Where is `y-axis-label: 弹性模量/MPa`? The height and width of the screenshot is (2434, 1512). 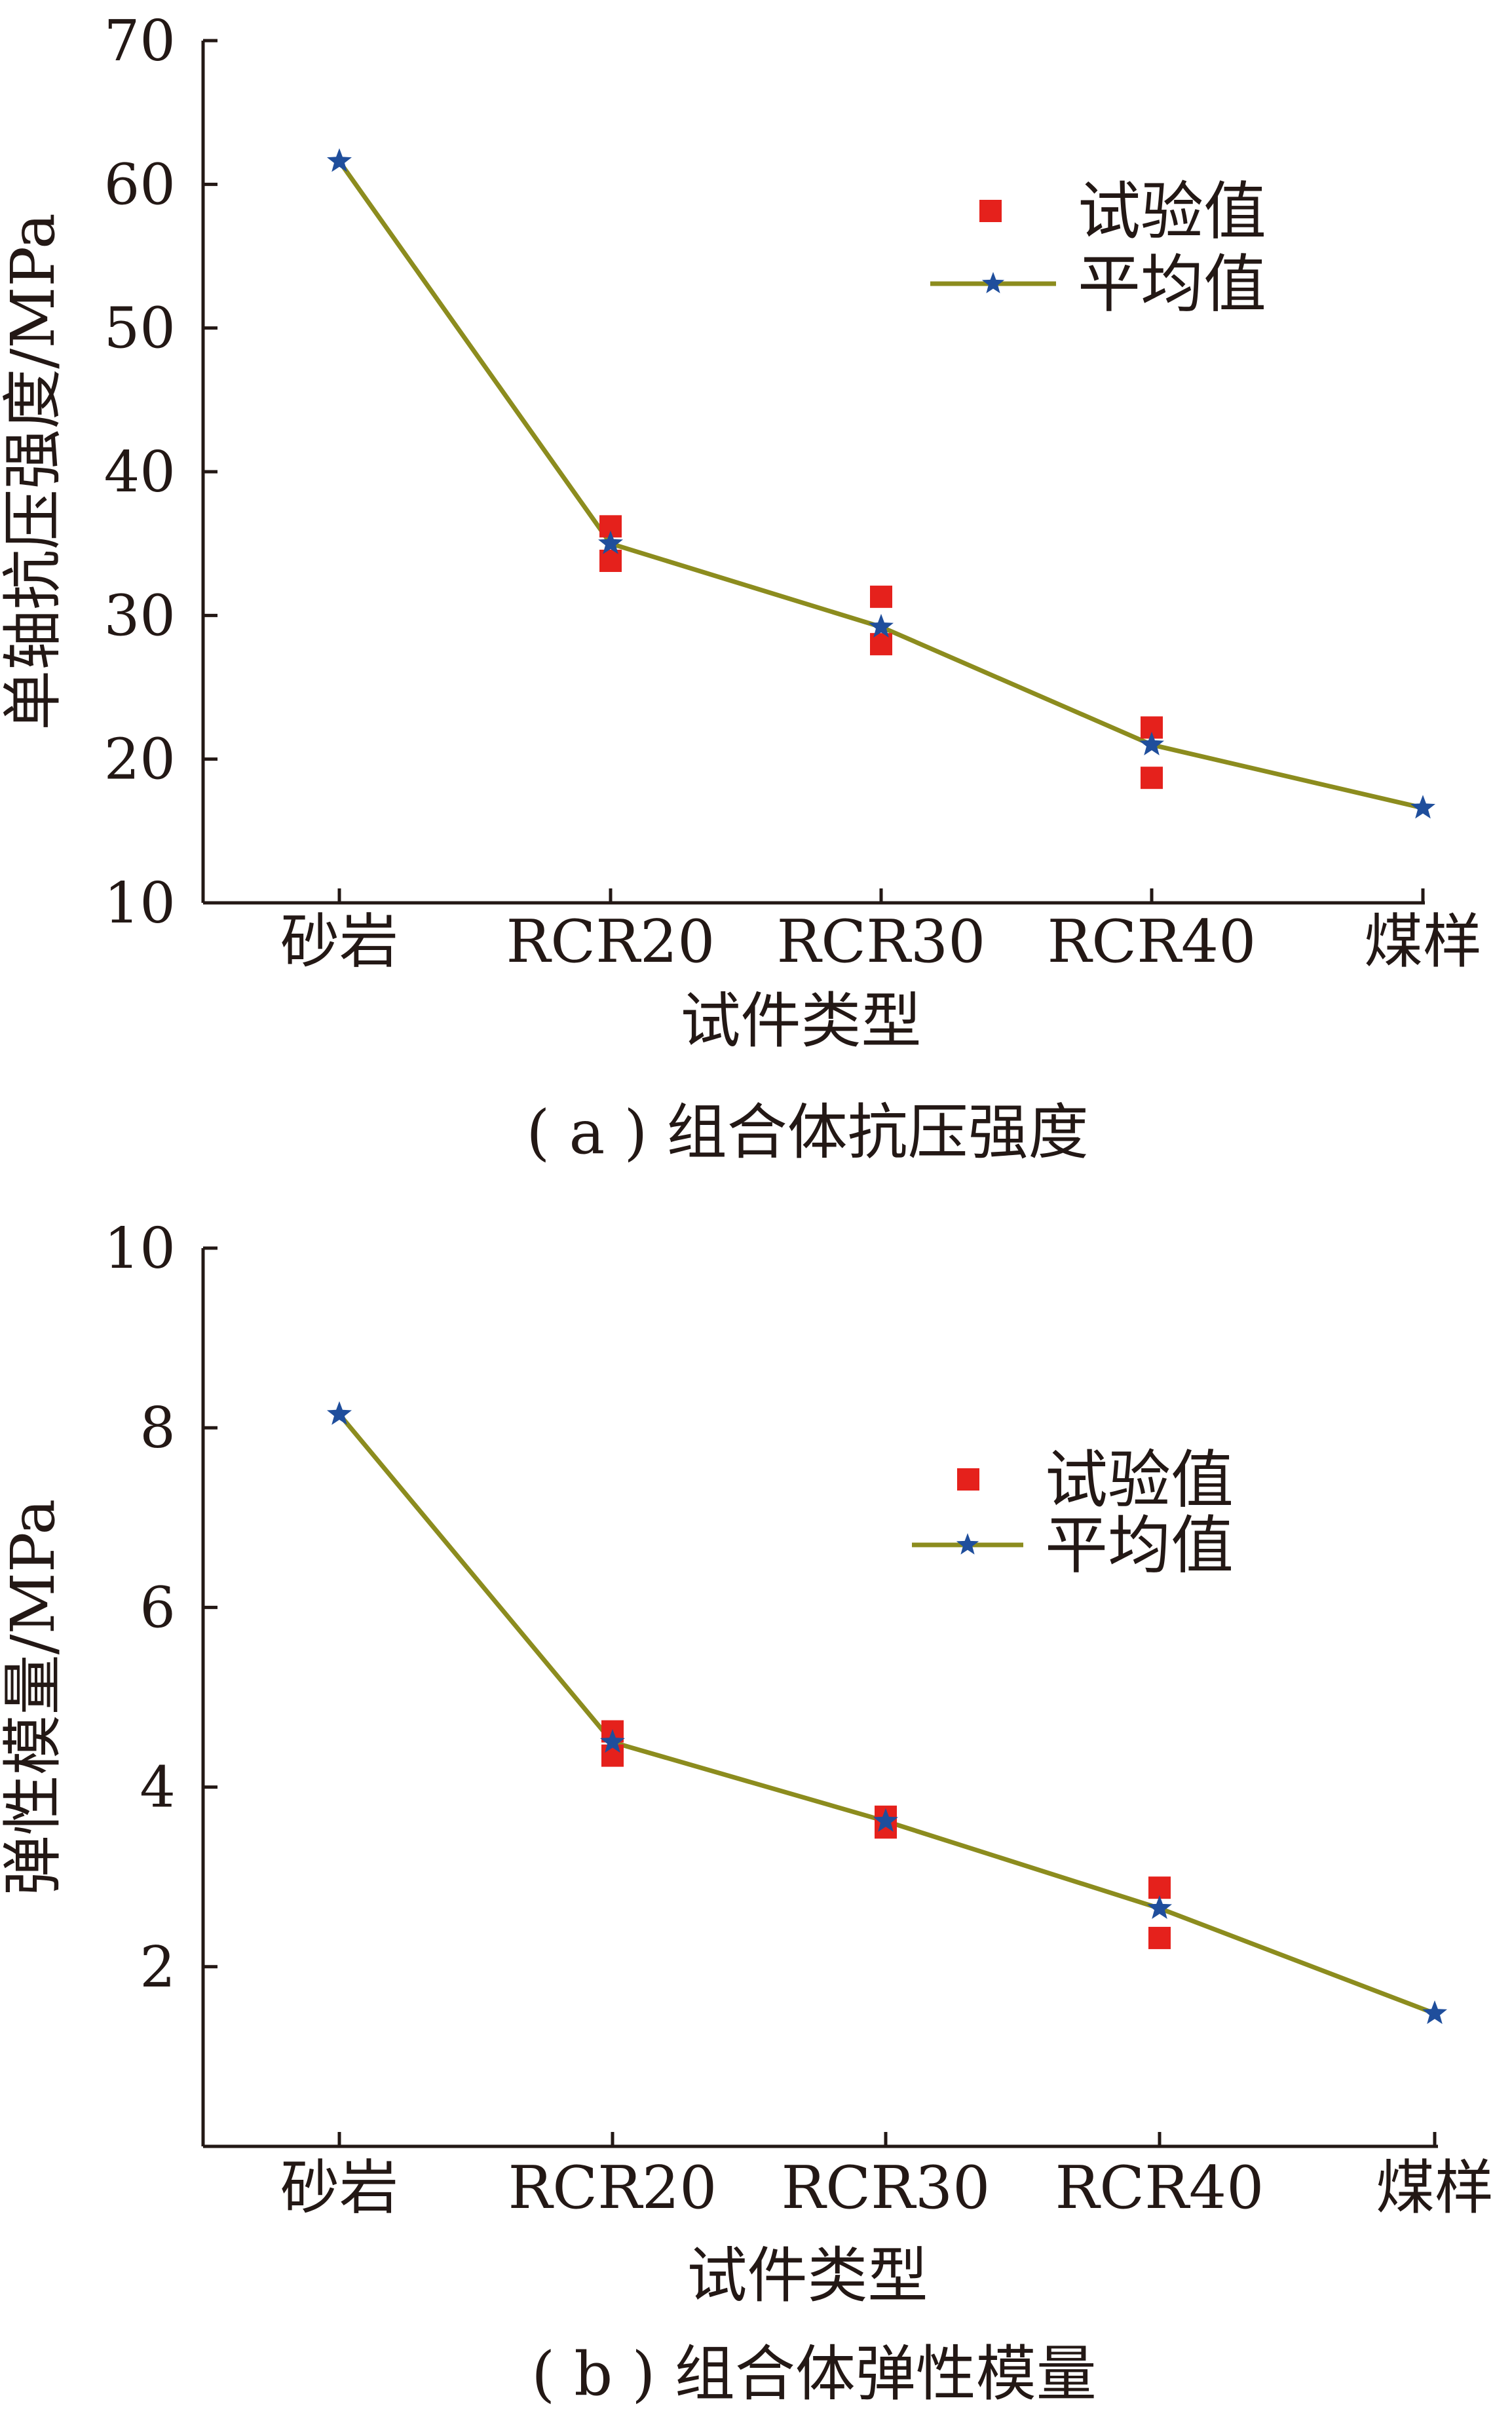
y-axis-label: 弹性模量/MPa is located at coordinates (34, 1697).